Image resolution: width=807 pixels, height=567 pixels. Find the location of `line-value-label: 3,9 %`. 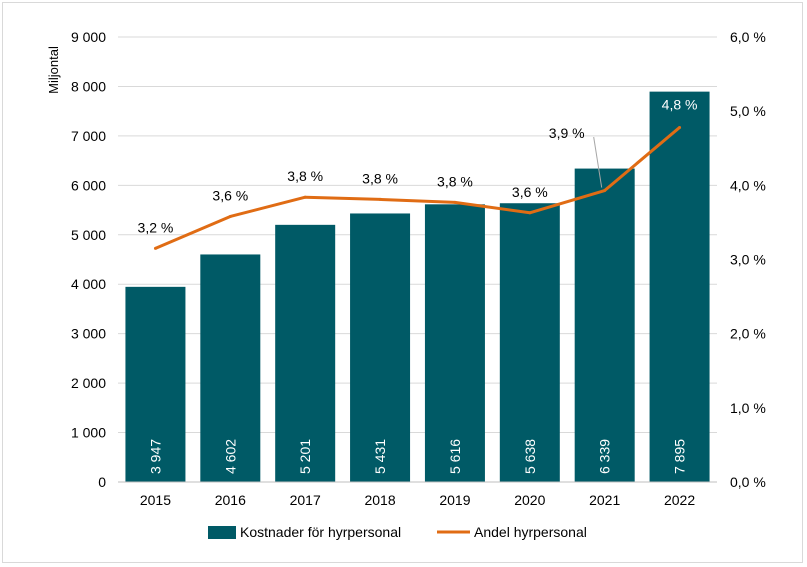

line-value-label: 3,9 % is located at coordinates (567, 133).